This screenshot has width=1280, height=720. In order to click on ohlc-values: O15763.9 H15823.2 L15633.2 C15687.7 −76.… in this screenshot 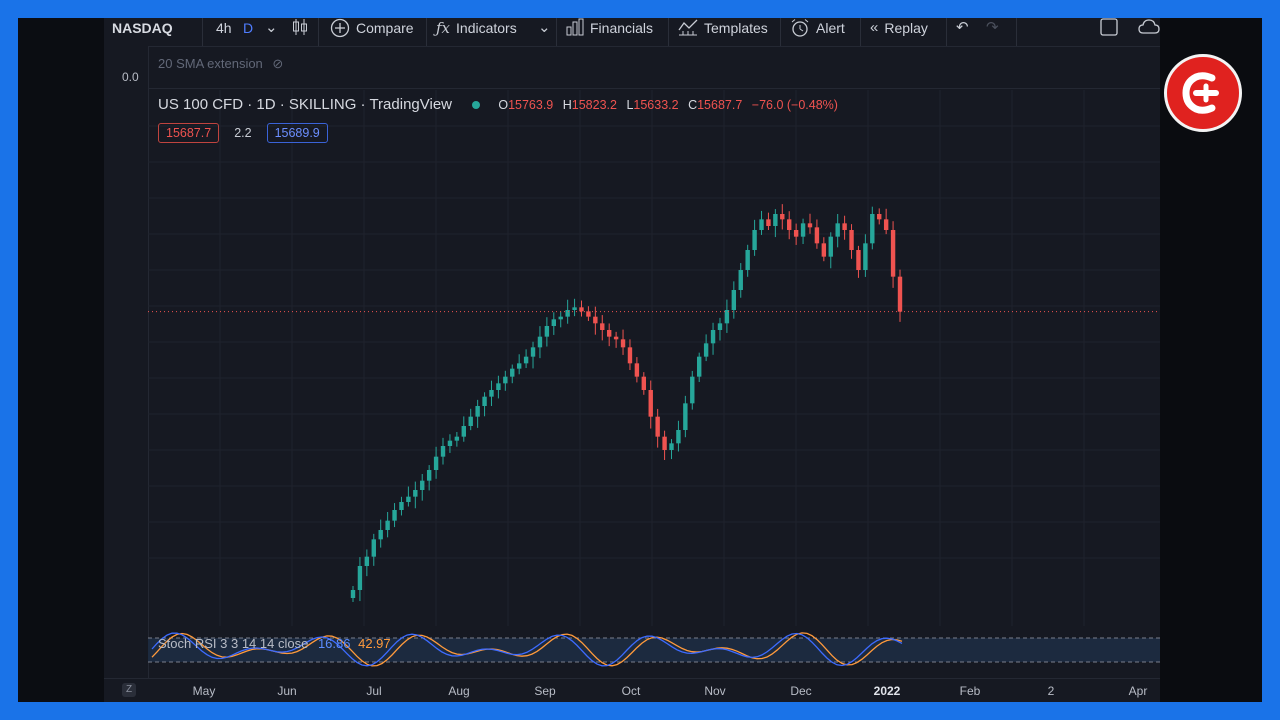, I will do `click(668, 105)`.